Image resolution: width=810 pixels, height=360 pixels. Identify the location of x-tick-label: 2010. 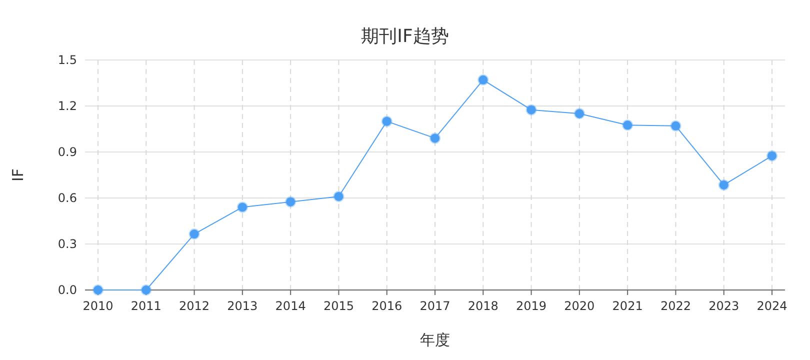
(98, 306).